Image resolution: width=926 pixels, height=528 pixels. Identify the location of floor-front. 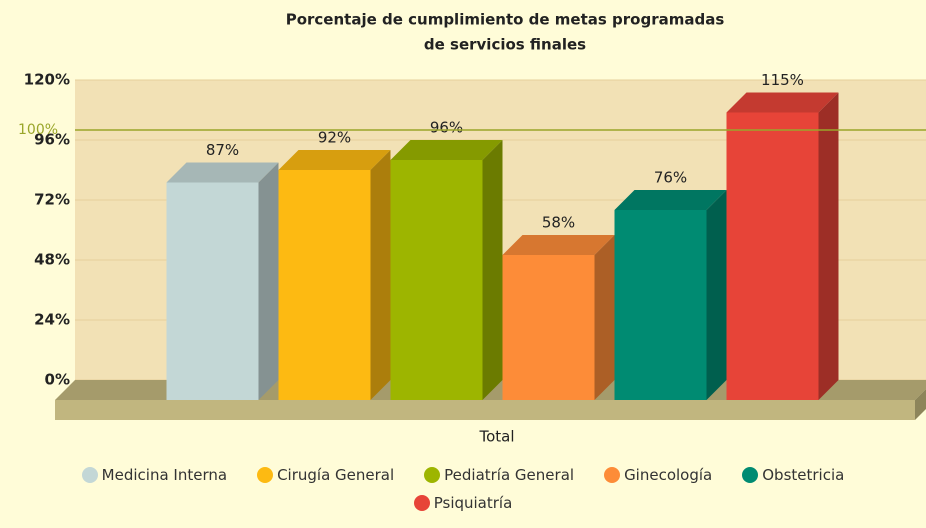
(485, 410).